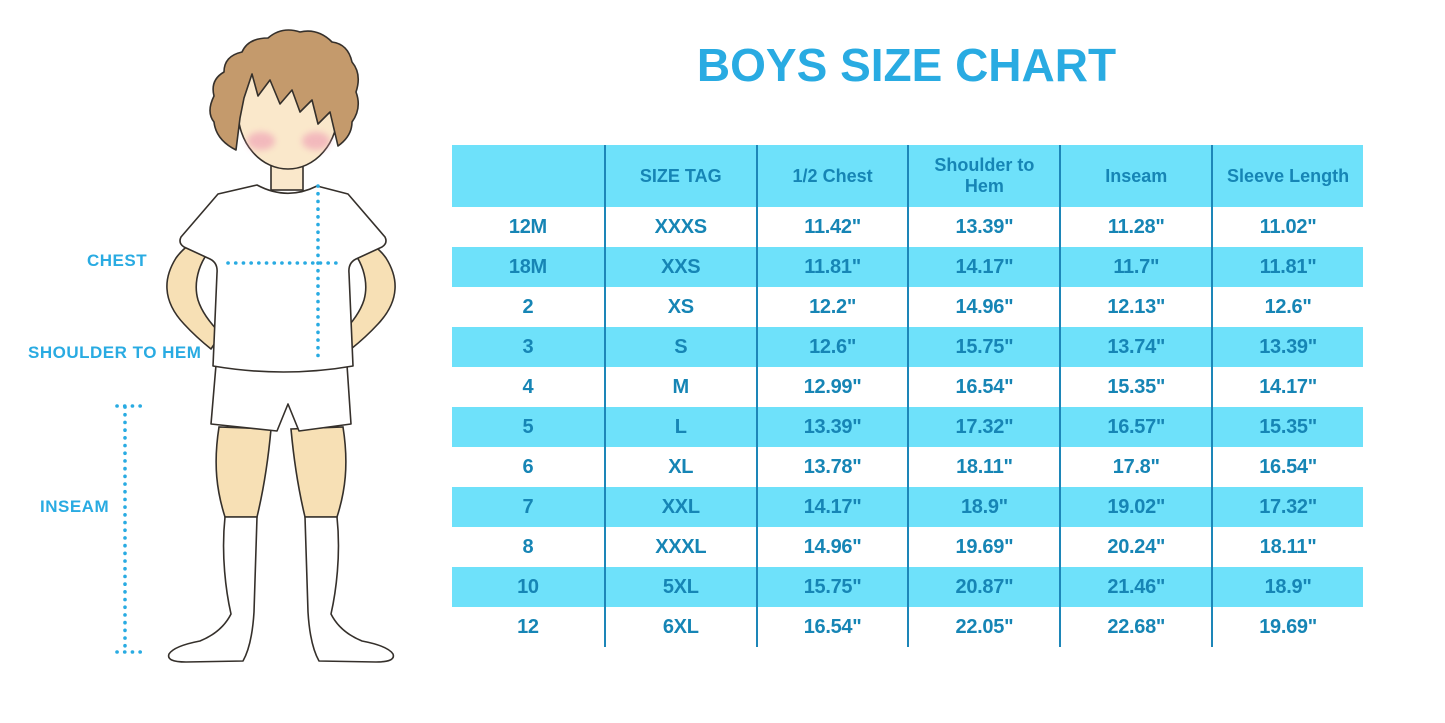 The image size is (1445, 723). What do you see at coordinates (281, 398) in the screenshot?
I see `shorts` at bounding box center [281, 398].